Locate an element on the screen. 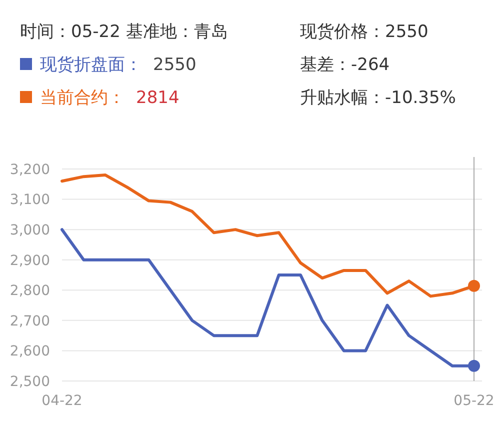  text: 升贴水幅：-10.35% is located at coordinates (378, 98).